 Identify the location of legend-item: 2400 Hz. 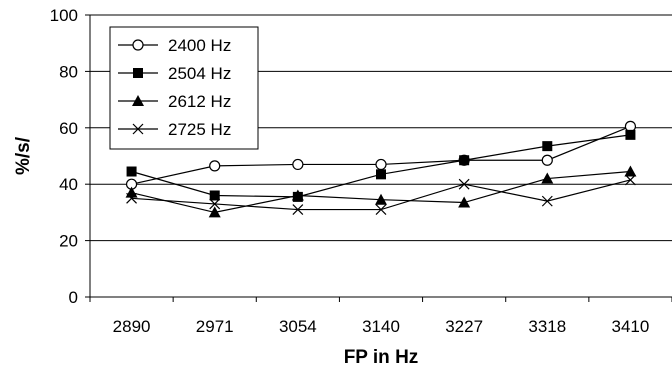
(174, 45).